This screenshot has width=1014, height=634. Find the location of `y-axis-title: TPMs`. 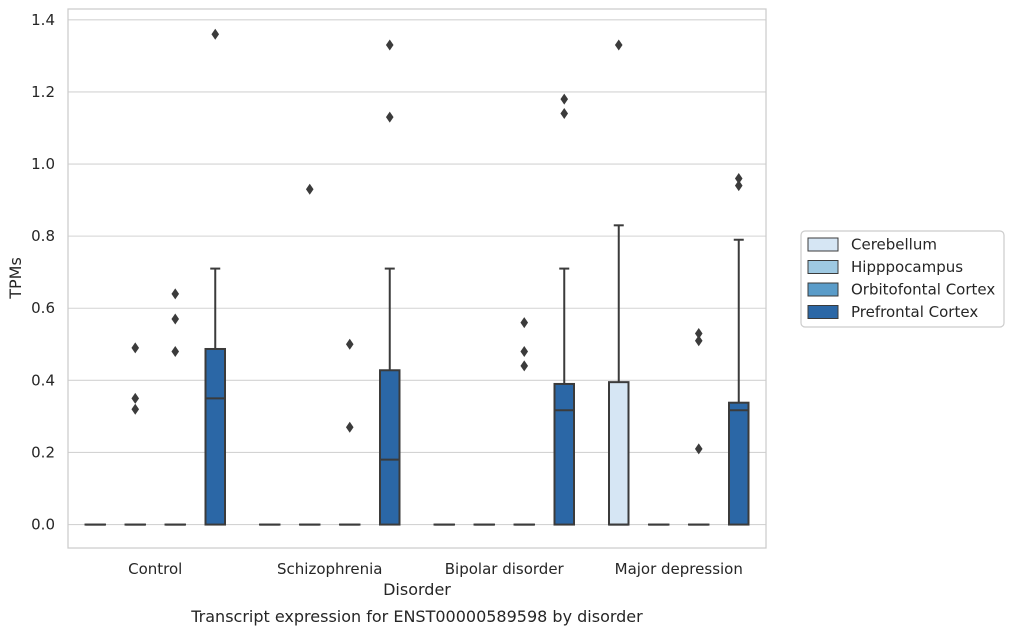

y-axis-title: TPMs is located at coordinates (15, 278).